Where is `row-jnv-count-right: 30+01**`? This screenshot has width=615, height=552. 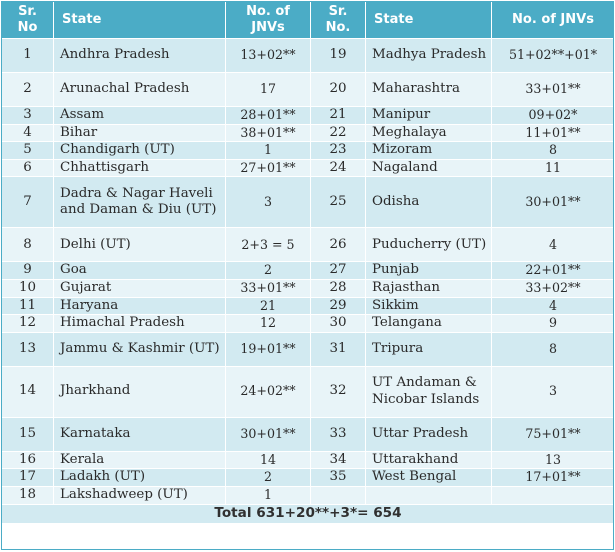
row-jnv-count-right: 30+01** is located at coordinates (553, 202).